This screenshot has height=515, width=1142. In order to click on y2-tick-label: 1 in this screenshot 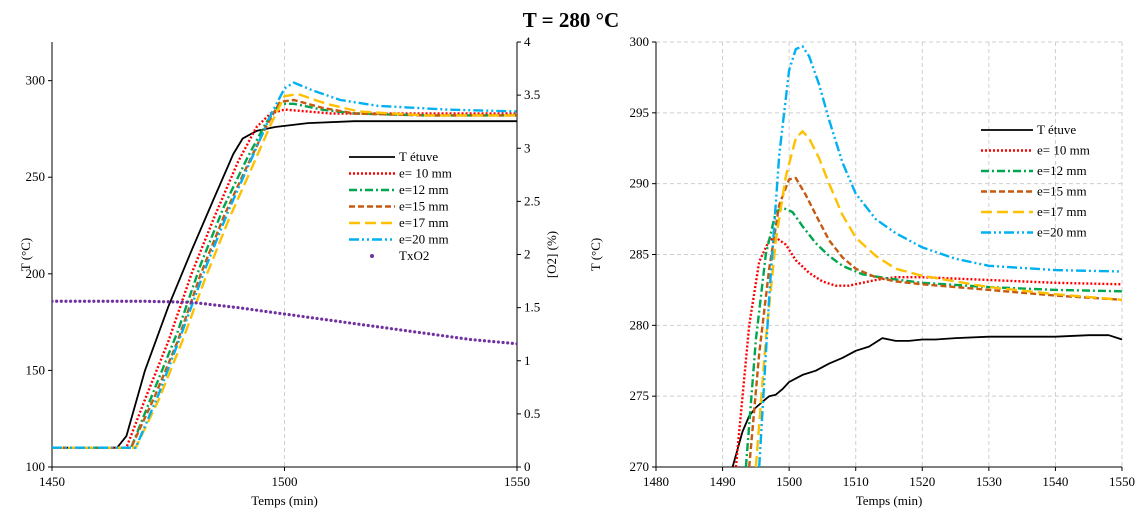, I will do `click(527, 360)`.